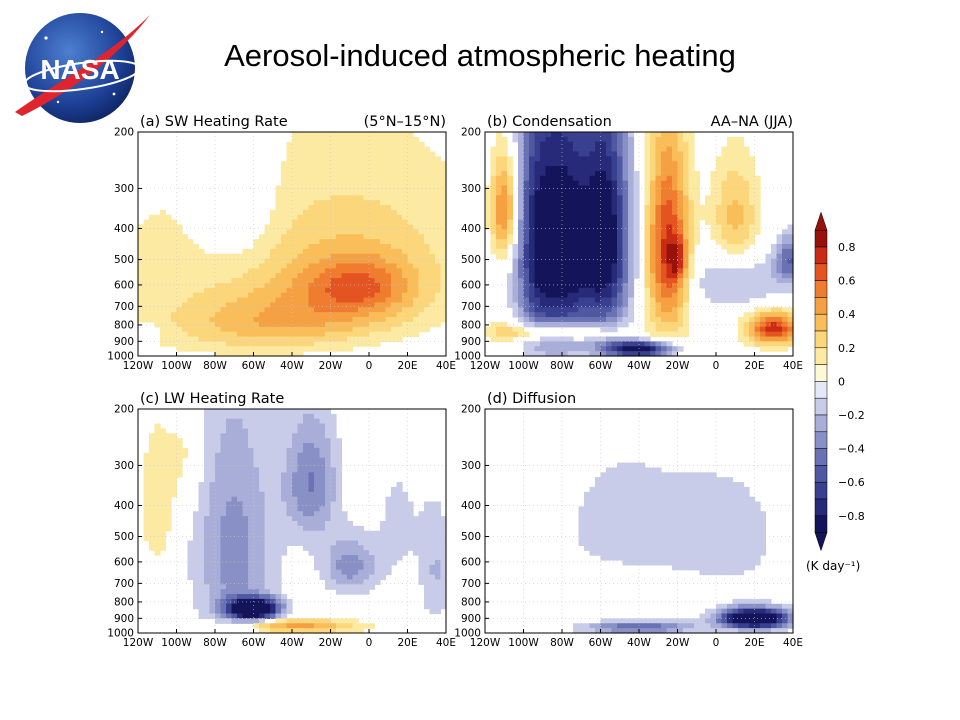 This screenshot has height=720, width=960. I want to click on x-tick-label: 40E, so click(793, 366).